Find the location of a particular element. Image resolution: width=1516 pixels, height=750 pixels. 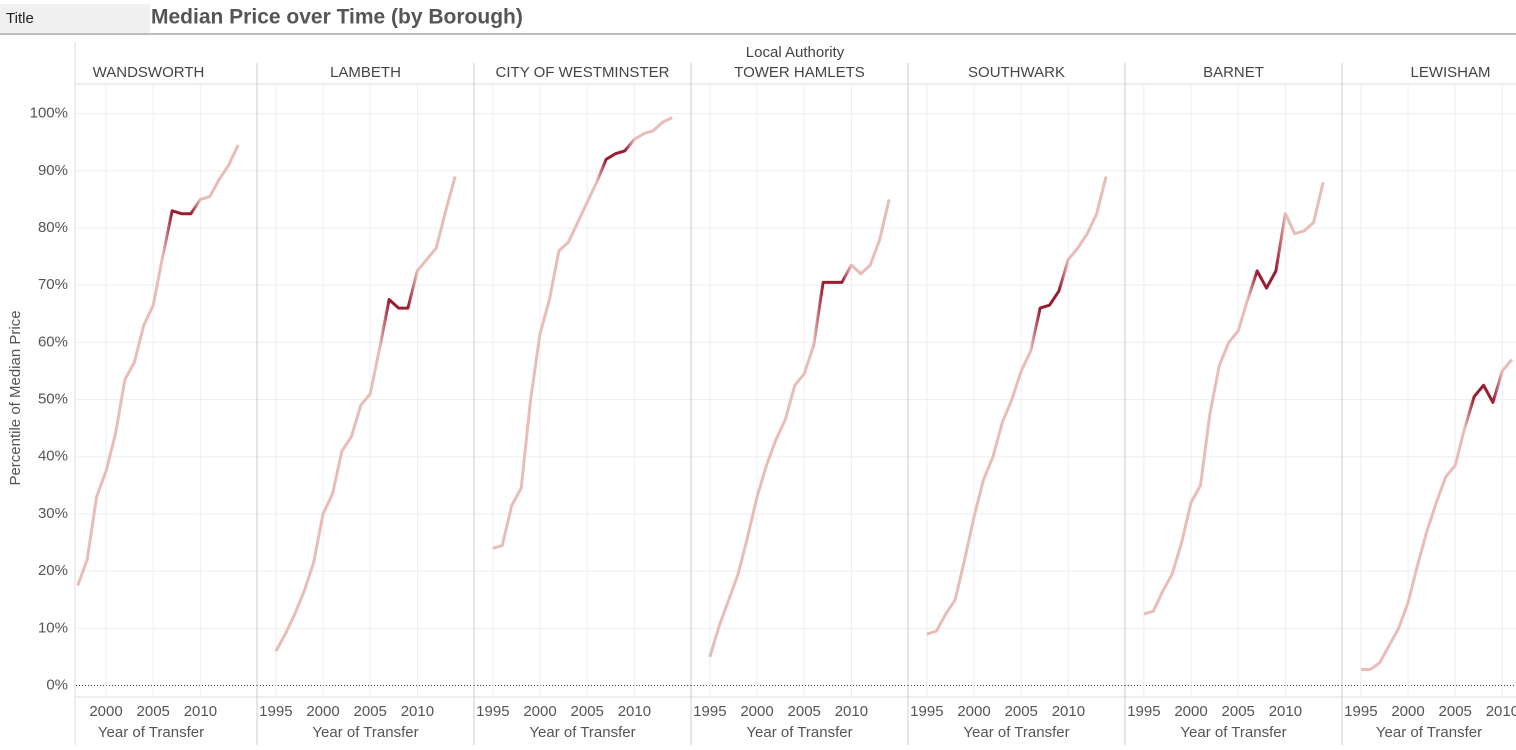

panel-title: TOWER HAMLETS is located at coordinates (799, 72).